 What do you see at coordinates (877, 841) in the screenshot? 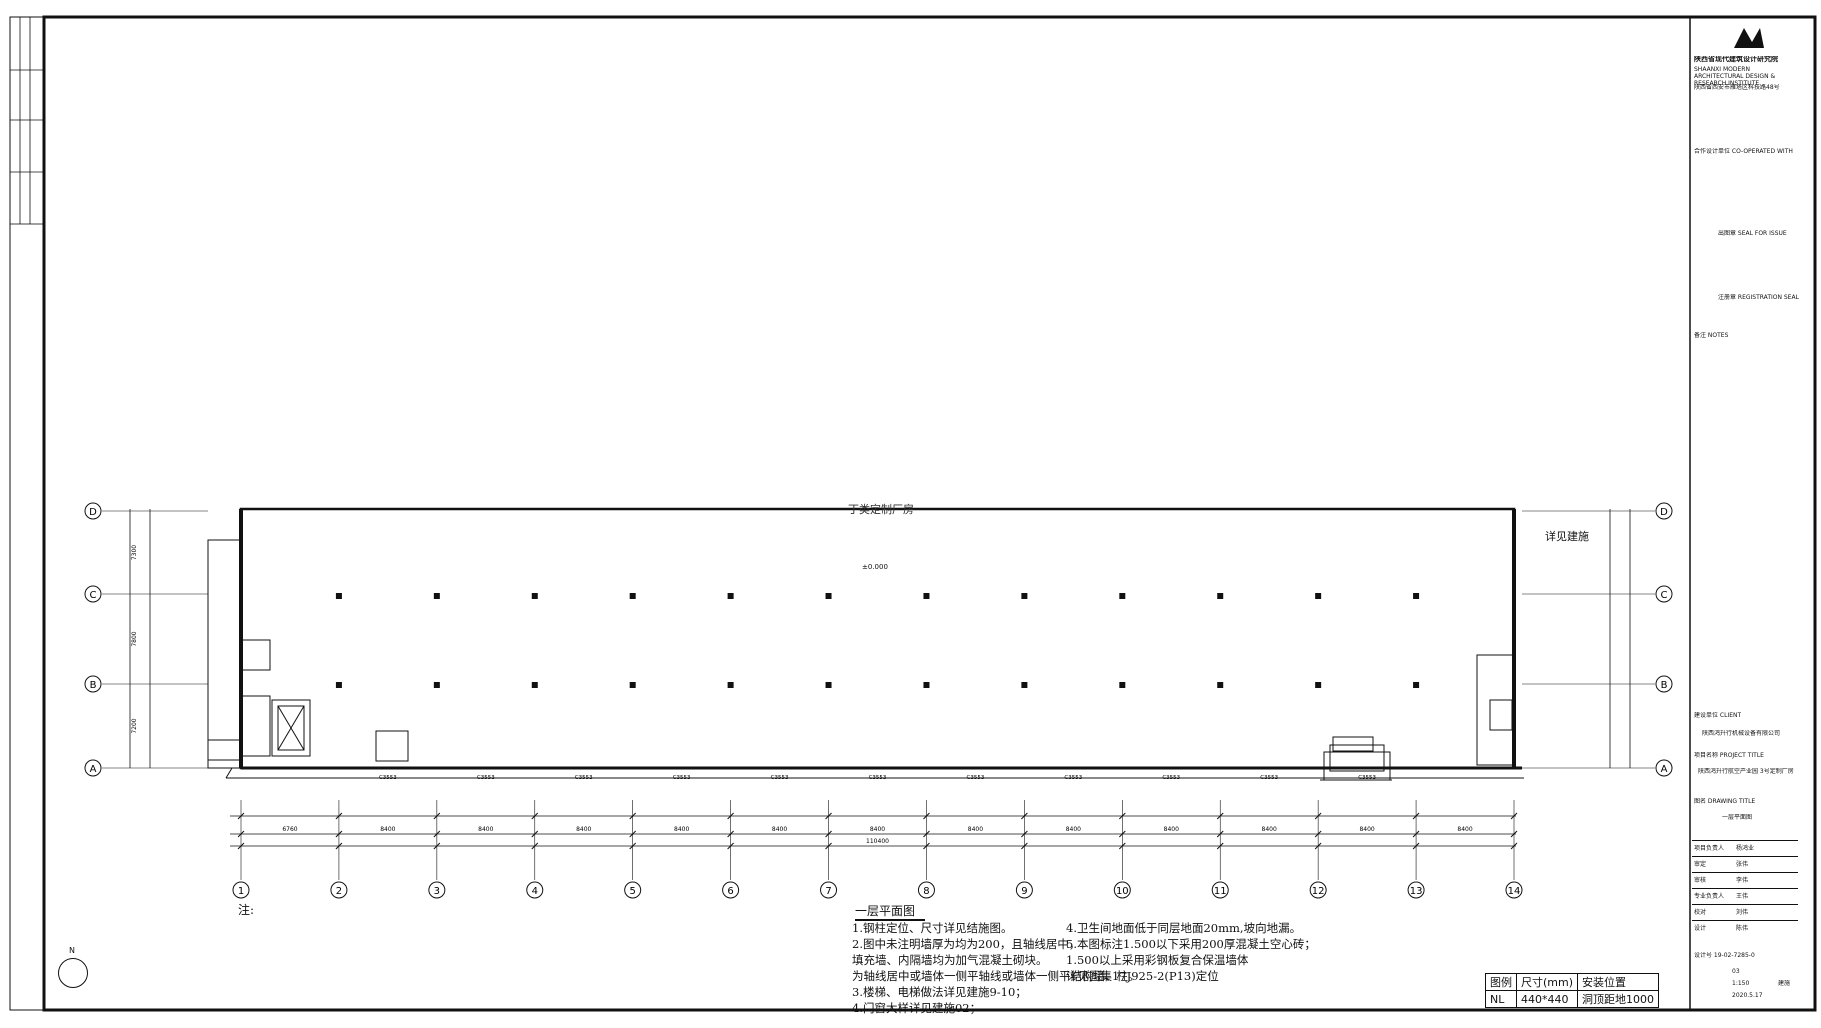
I see `total-dimension: 110400` at bounding box center [877, 841].